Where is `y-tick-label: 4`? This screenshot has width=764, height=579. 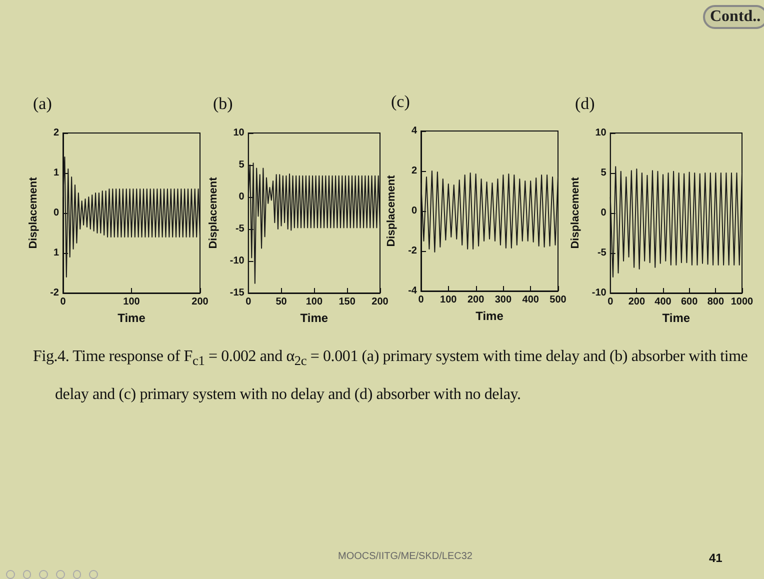 y-tick-label: 4 is located at coordinates (414, 131).